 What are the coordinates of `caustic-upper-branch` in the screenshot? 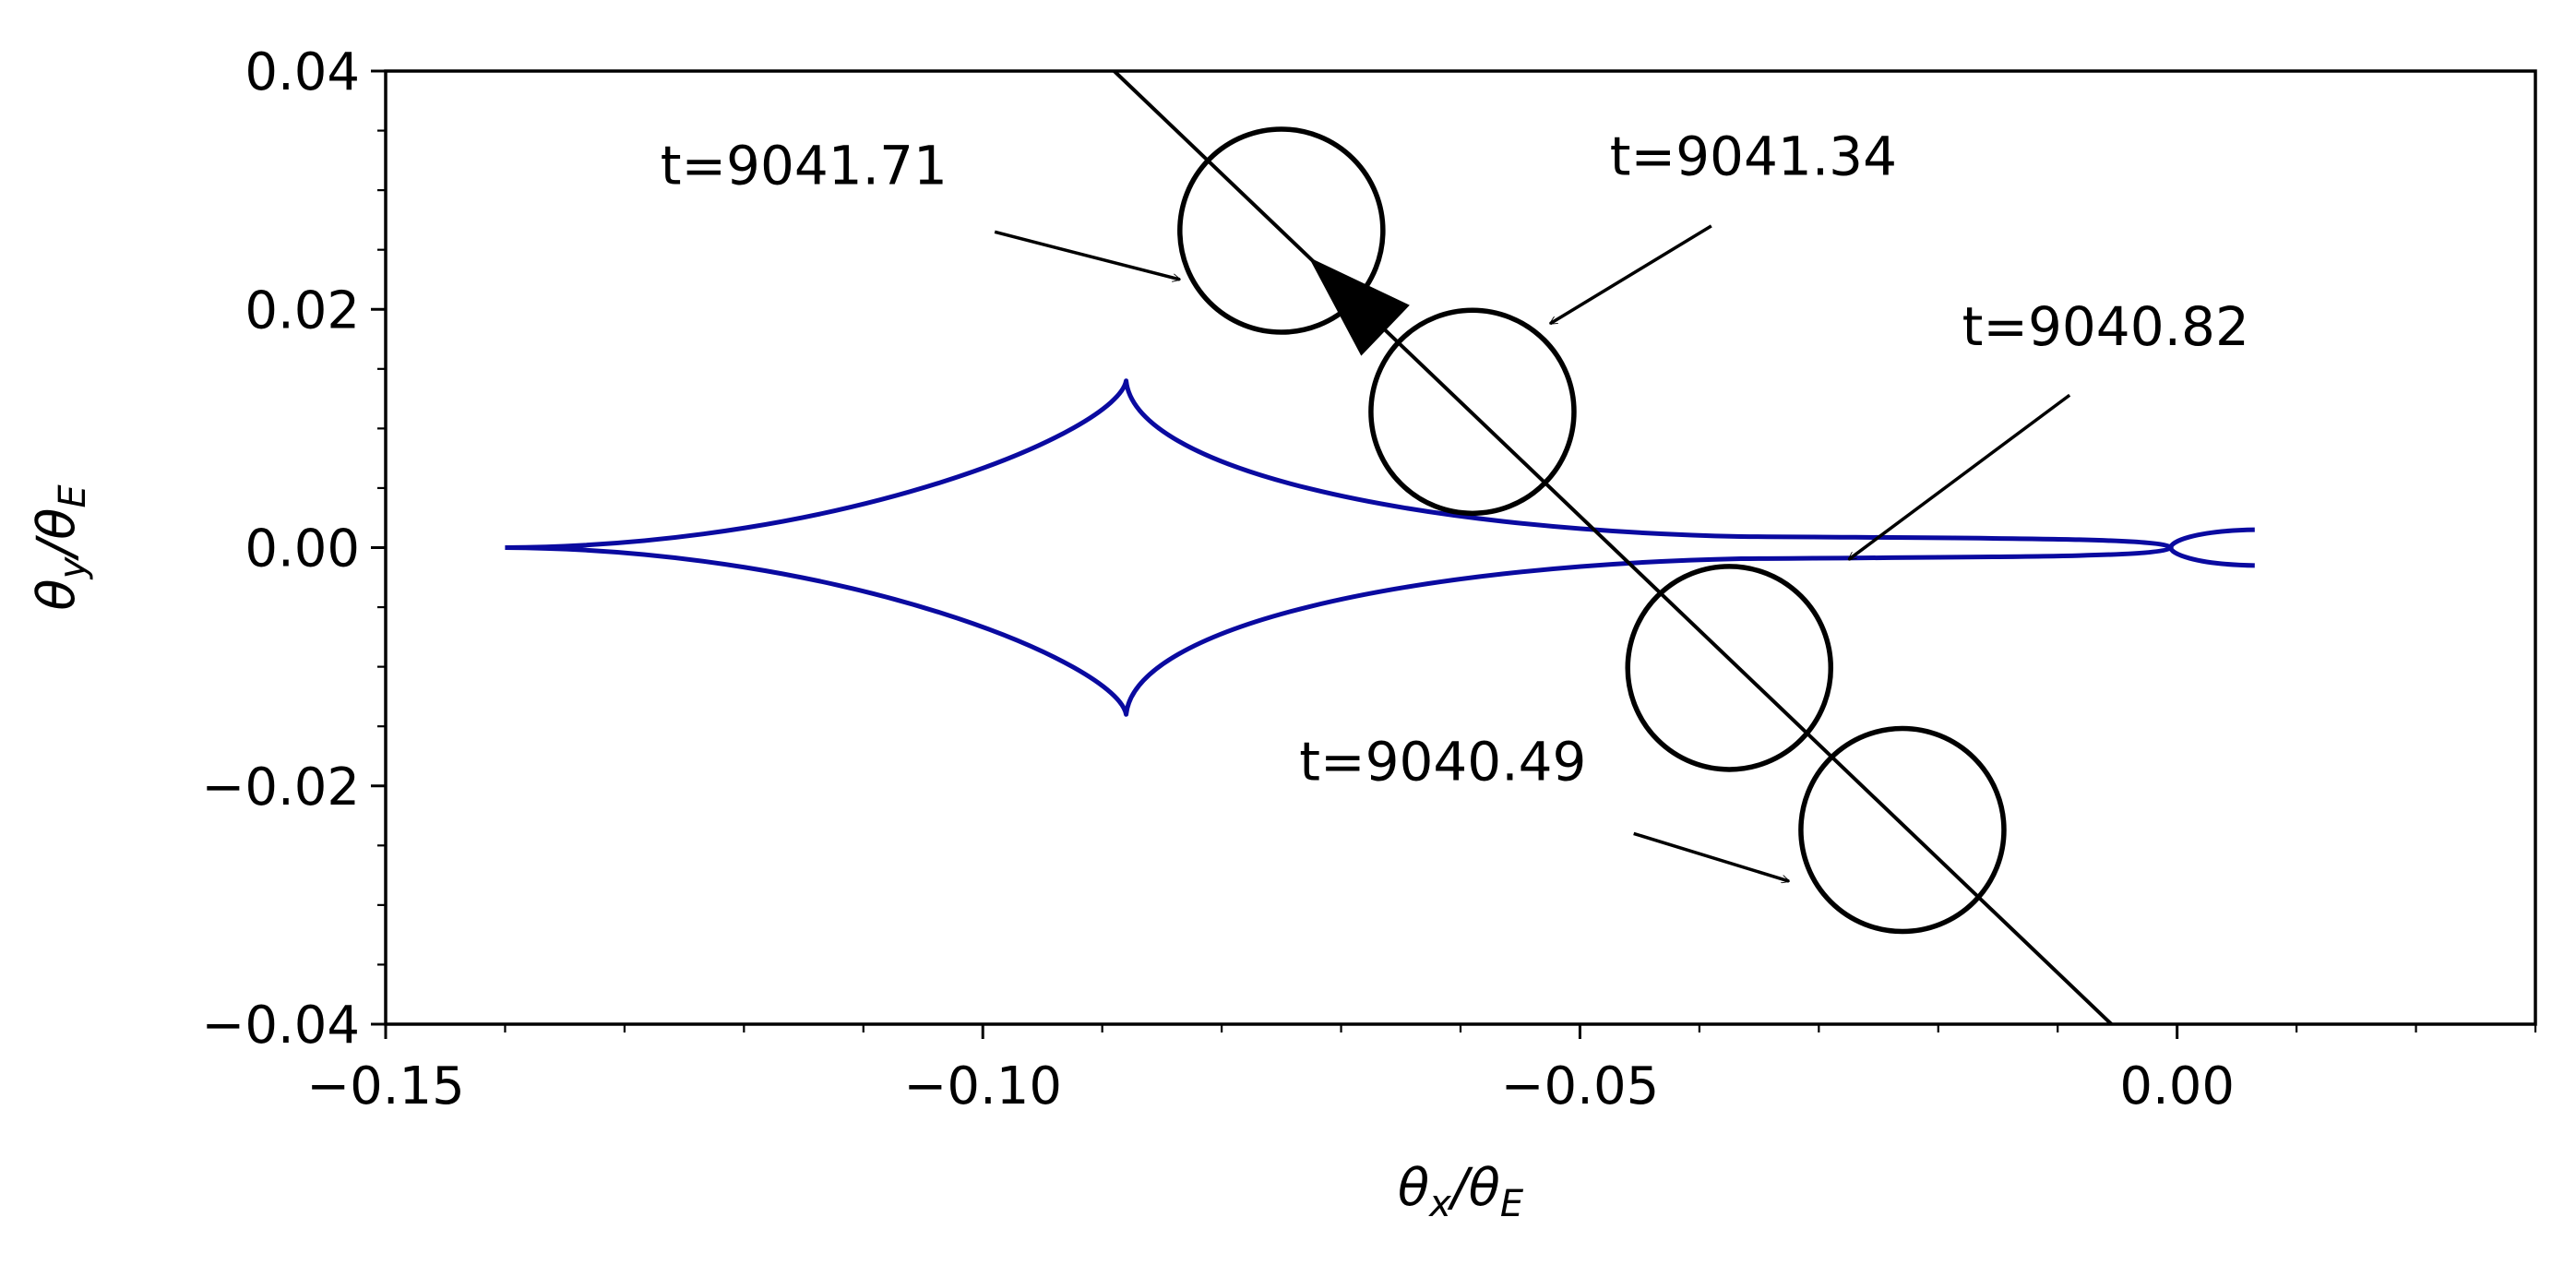 It's located at (1339, 464).